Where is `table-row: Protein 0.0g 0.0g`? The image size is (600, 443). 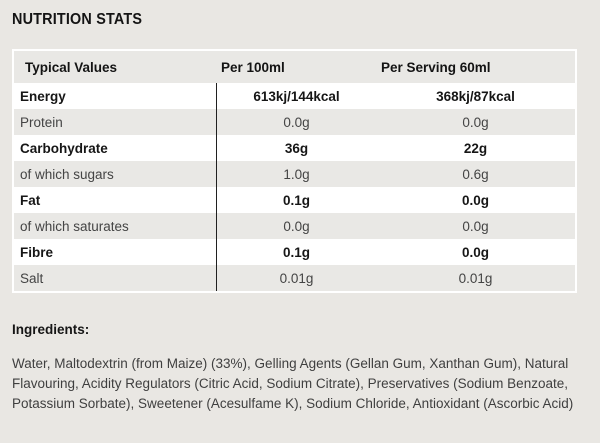
table-row: Protein 0.0g 0.0g is located at coordinates (294, 122).